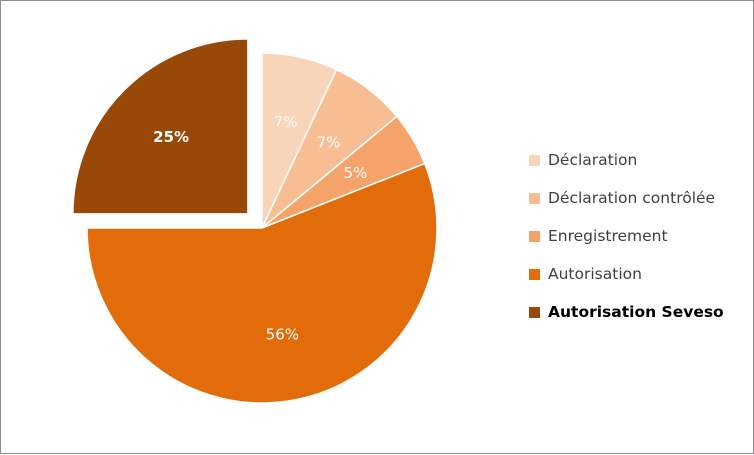  Describe the element at coordinates (595, 274) in the screenshot. I see `legend-label-autorisation: Autorisation` at that location.